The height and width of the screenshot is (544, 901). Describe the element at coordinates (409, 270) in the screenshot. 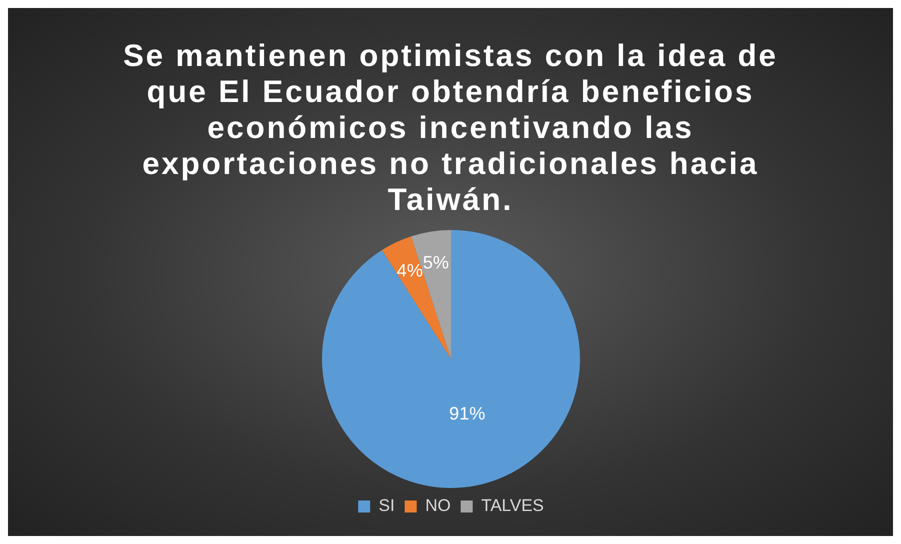

I see `data-label: 4%` at that location.